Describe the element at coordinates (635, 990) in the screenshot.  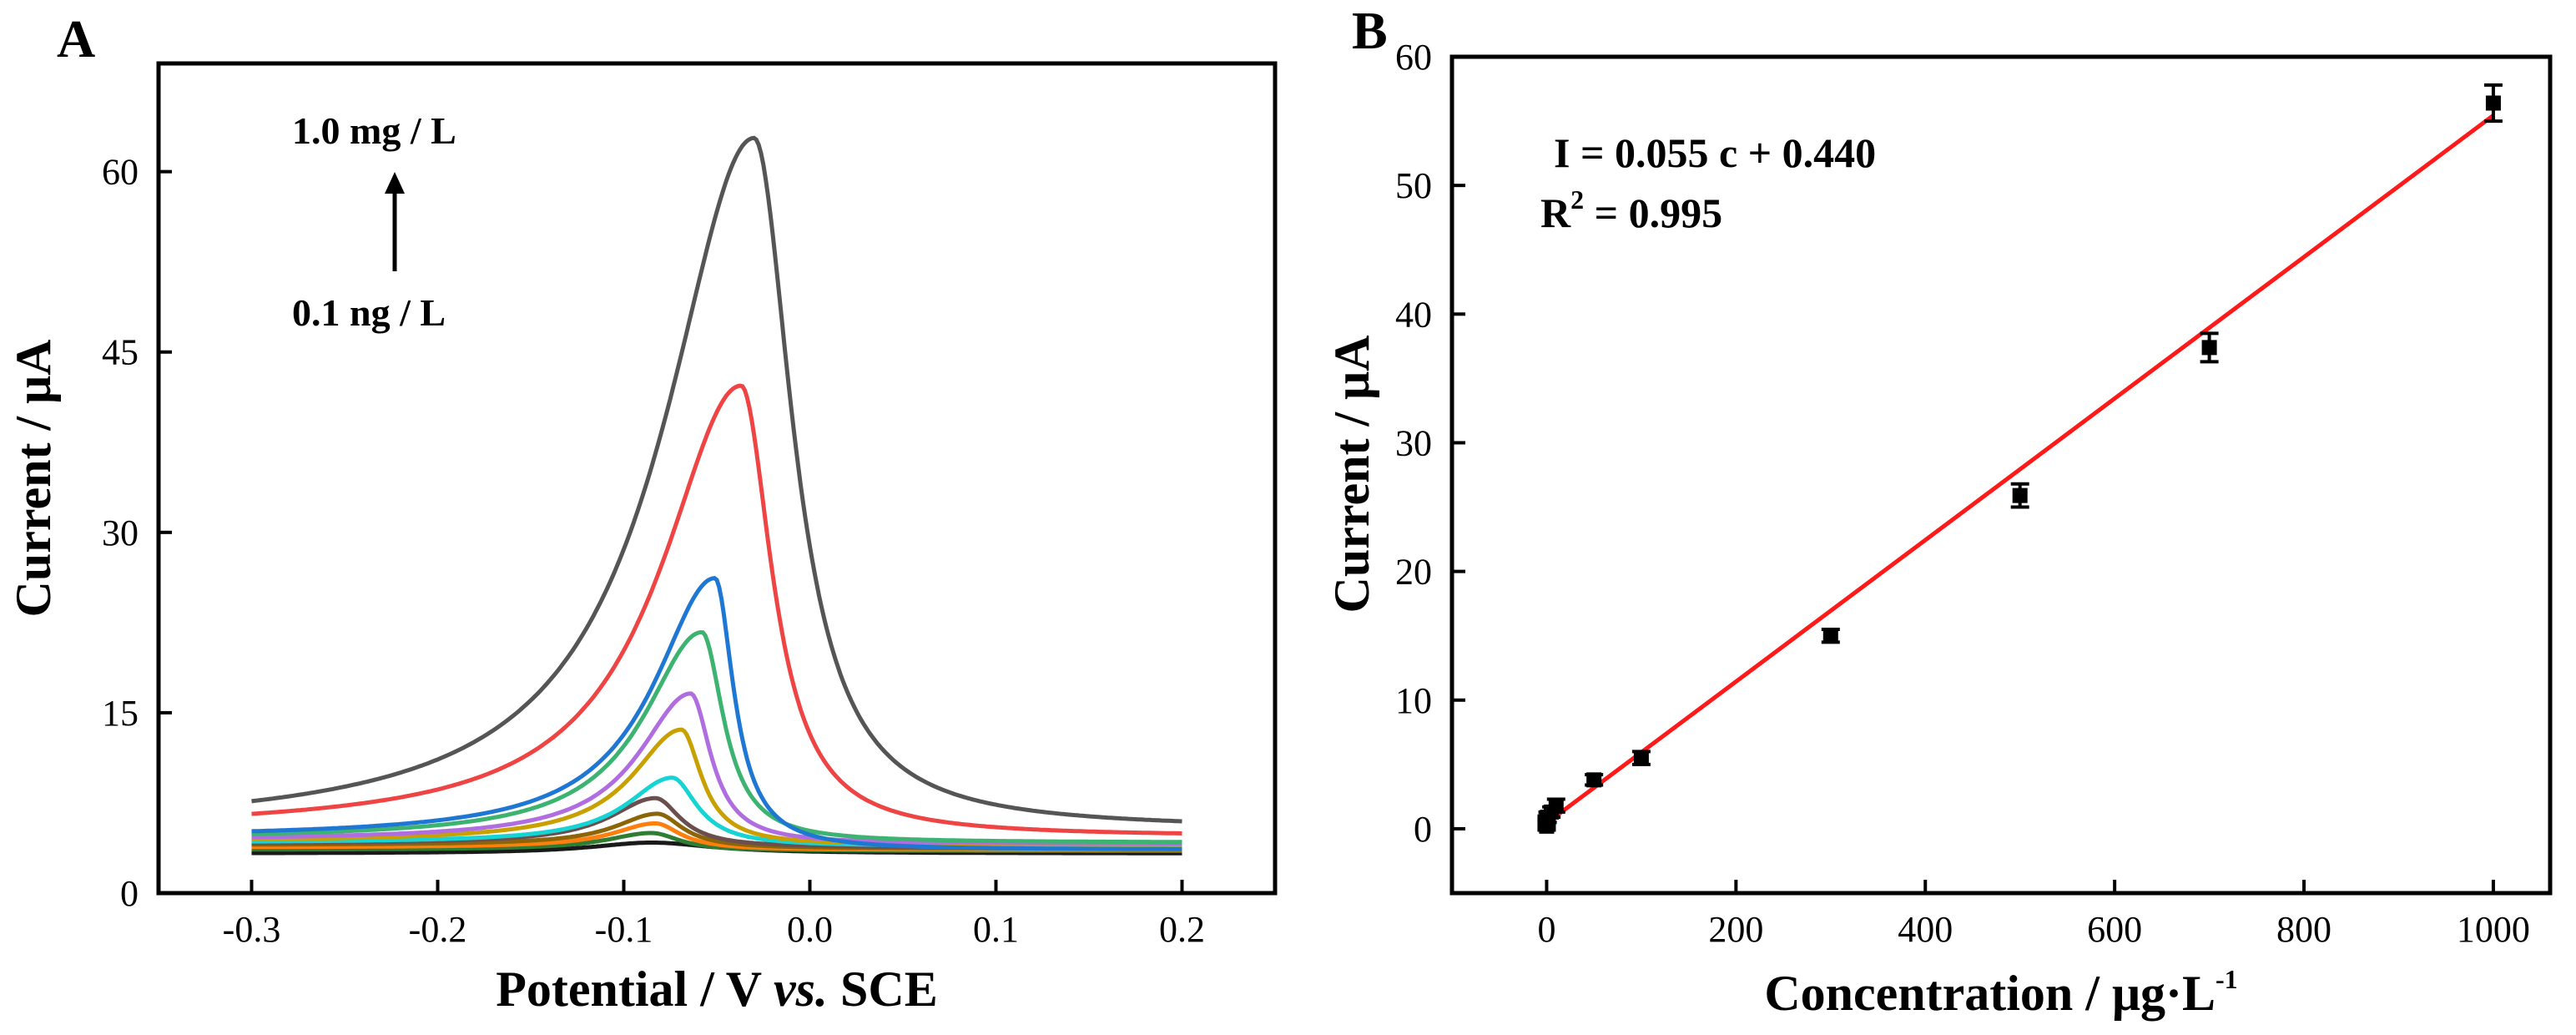
I see `x-title-part-1: Potential / V` at that location.